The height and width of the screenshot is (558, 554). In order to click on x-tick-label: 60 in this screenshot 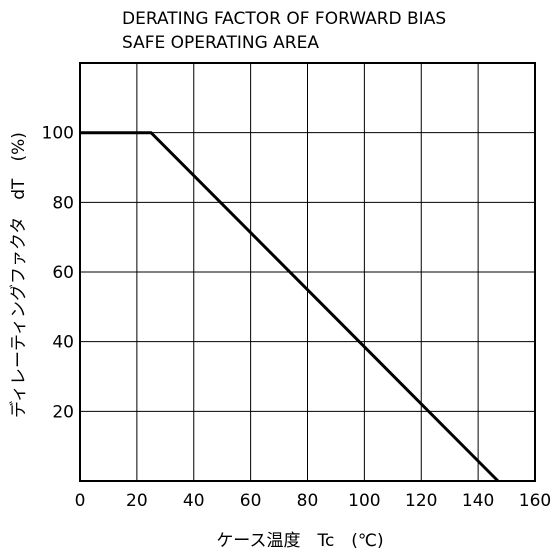, I will do `click(251, 501)`.